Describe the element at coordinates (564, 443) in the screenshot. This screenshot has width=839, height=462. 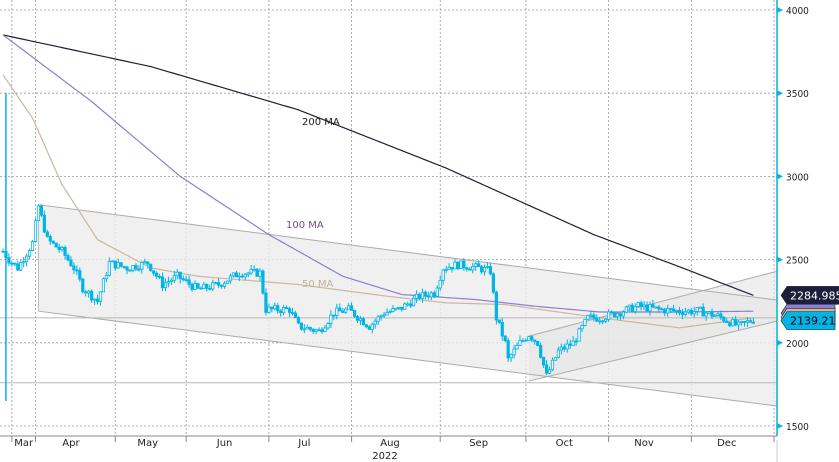
I see `x-tick-label: Oct` at that location.